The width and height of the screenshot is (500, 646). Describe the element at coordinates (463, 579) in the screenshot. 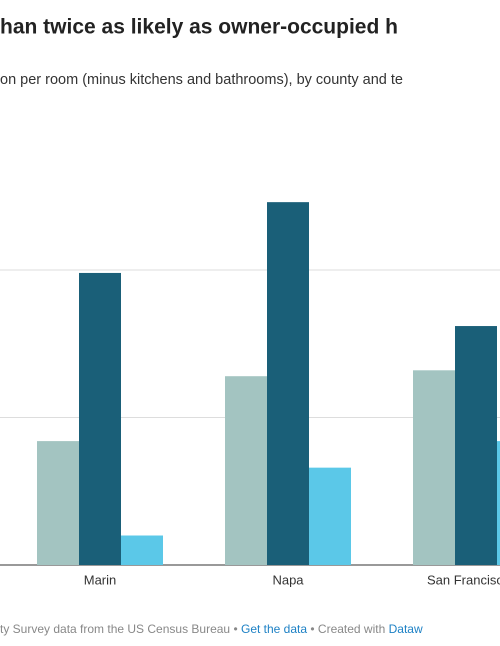

I see `x-tick-label: San Francisc` at that location.